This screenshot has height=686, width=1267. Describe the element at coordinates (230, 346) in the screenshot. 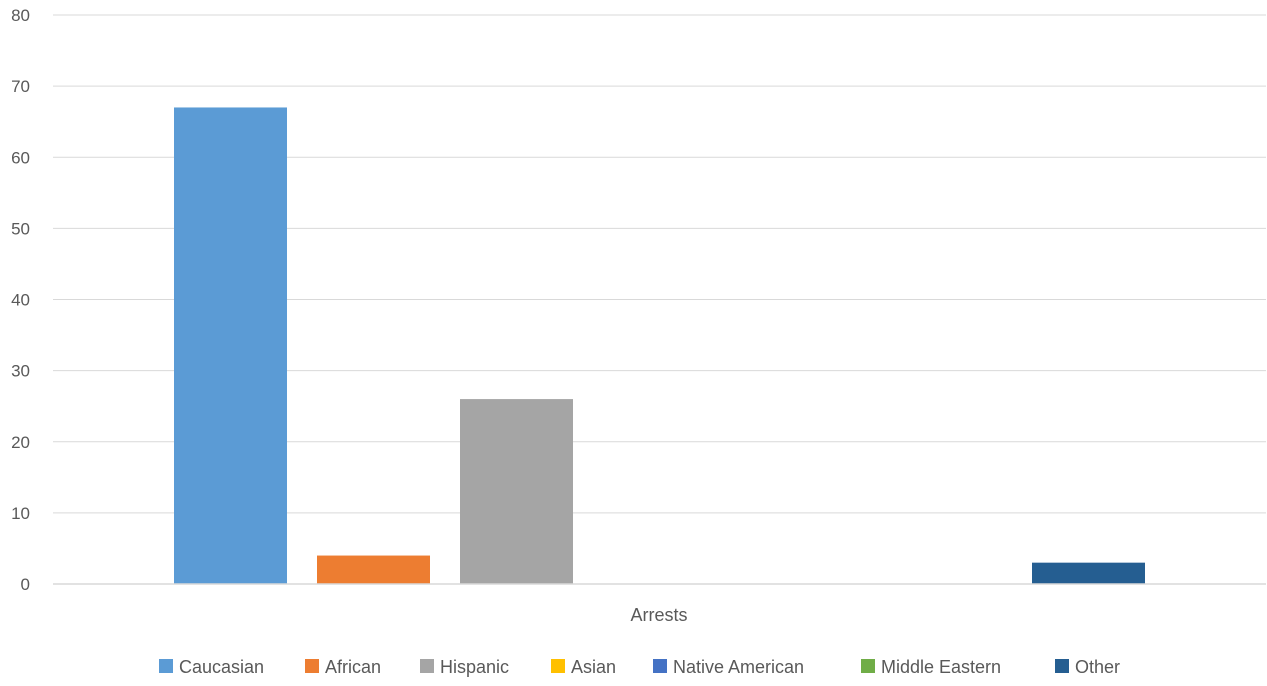

I see `bar-caucasian` at that location.